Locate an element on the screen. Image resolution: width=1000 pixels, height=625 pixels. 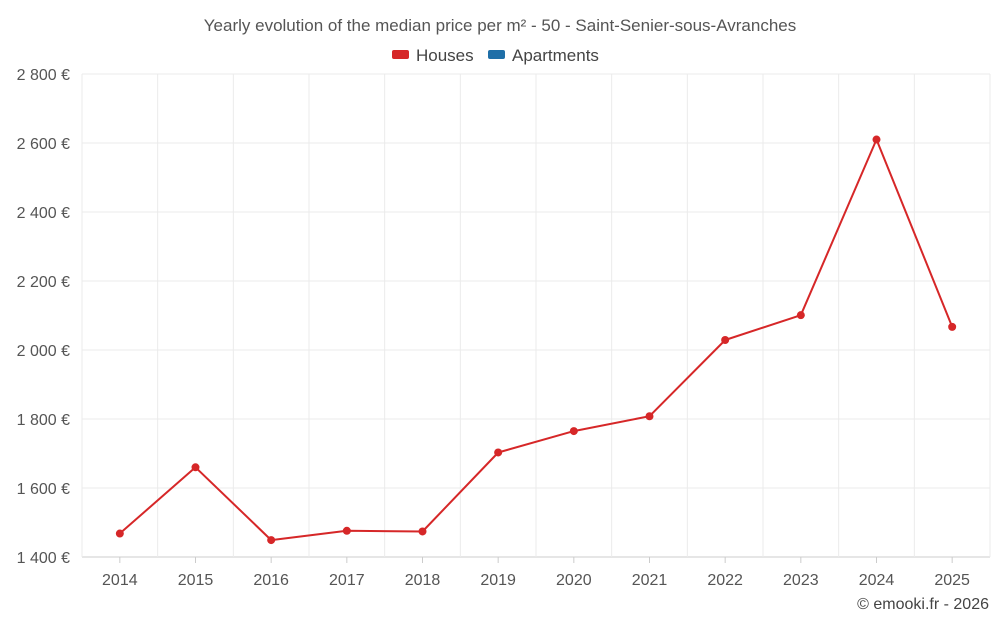
y-tick-label: 2 000 € is located at coordinates (43, 351).